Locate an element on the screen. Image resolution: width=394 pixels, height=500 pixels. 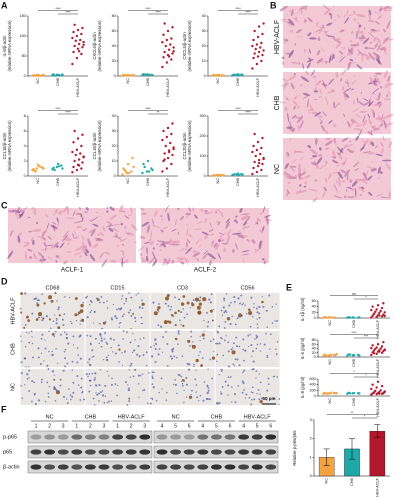
y-tick-label: 100 is located at coordinates (22, 36).